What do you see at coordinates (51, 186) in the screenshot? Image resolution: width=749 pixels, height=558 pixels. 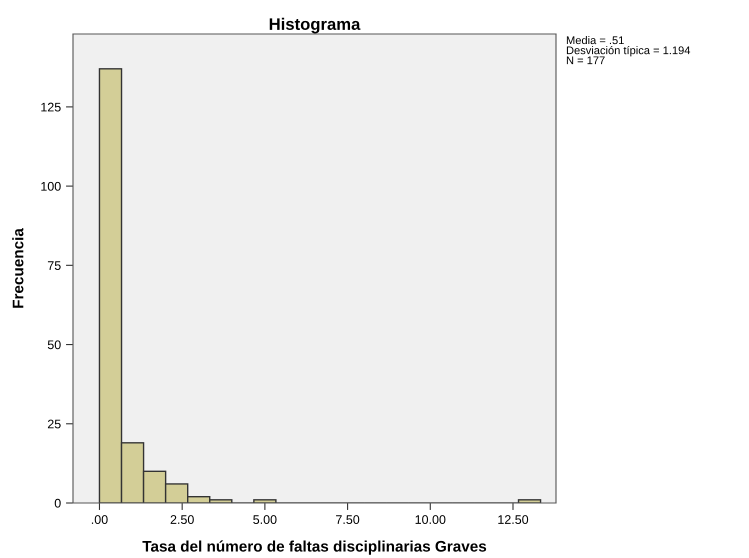 I see `y-tick-label: 100` at bounding box center [51, 186].